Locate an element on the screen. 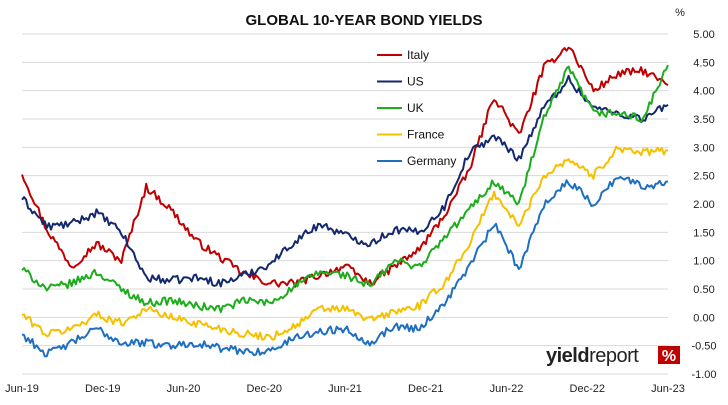 This screenshot has width=728, height=405. logo-text: yieldreport is located at coordinates (592, 356).